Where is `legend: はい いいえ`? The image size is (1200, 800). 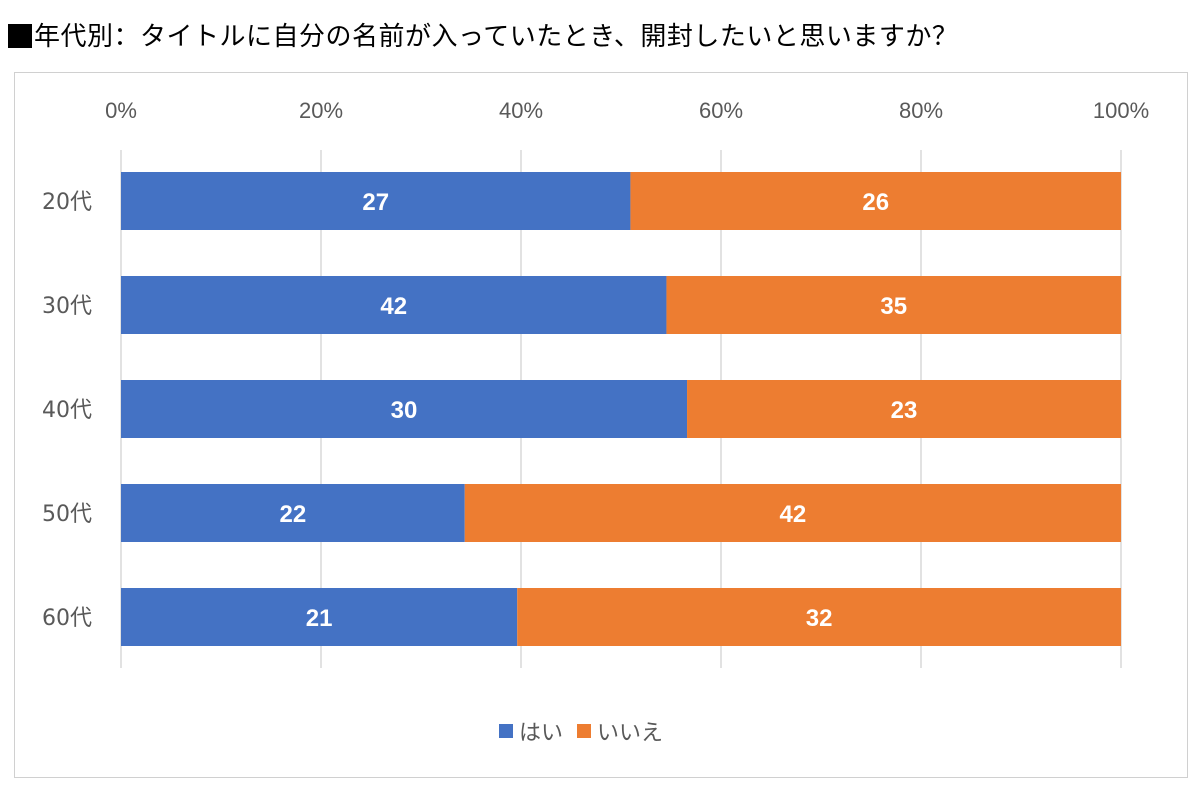
legend: はい いいえ is located at coordinates (581, 733).